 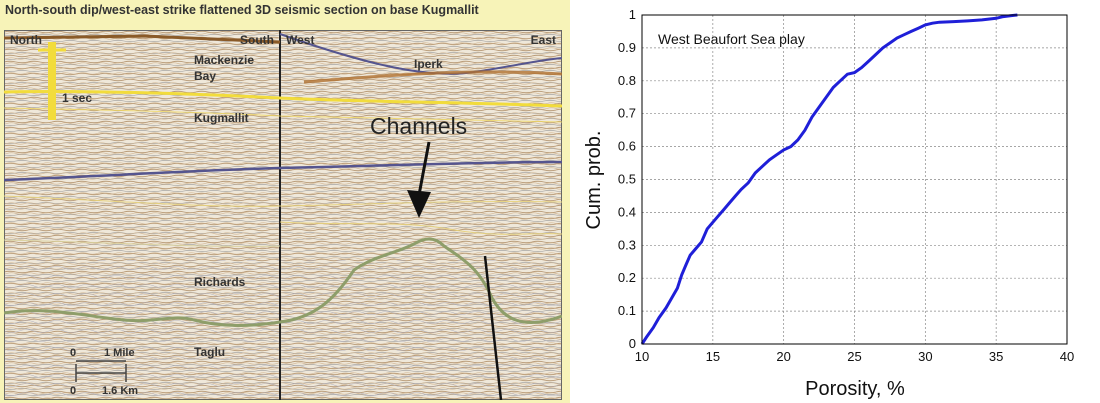 What do you see at coordinates (220, 282) in the screenshot?
I see `label-richards: Richards` at bounding box center [220, 282].